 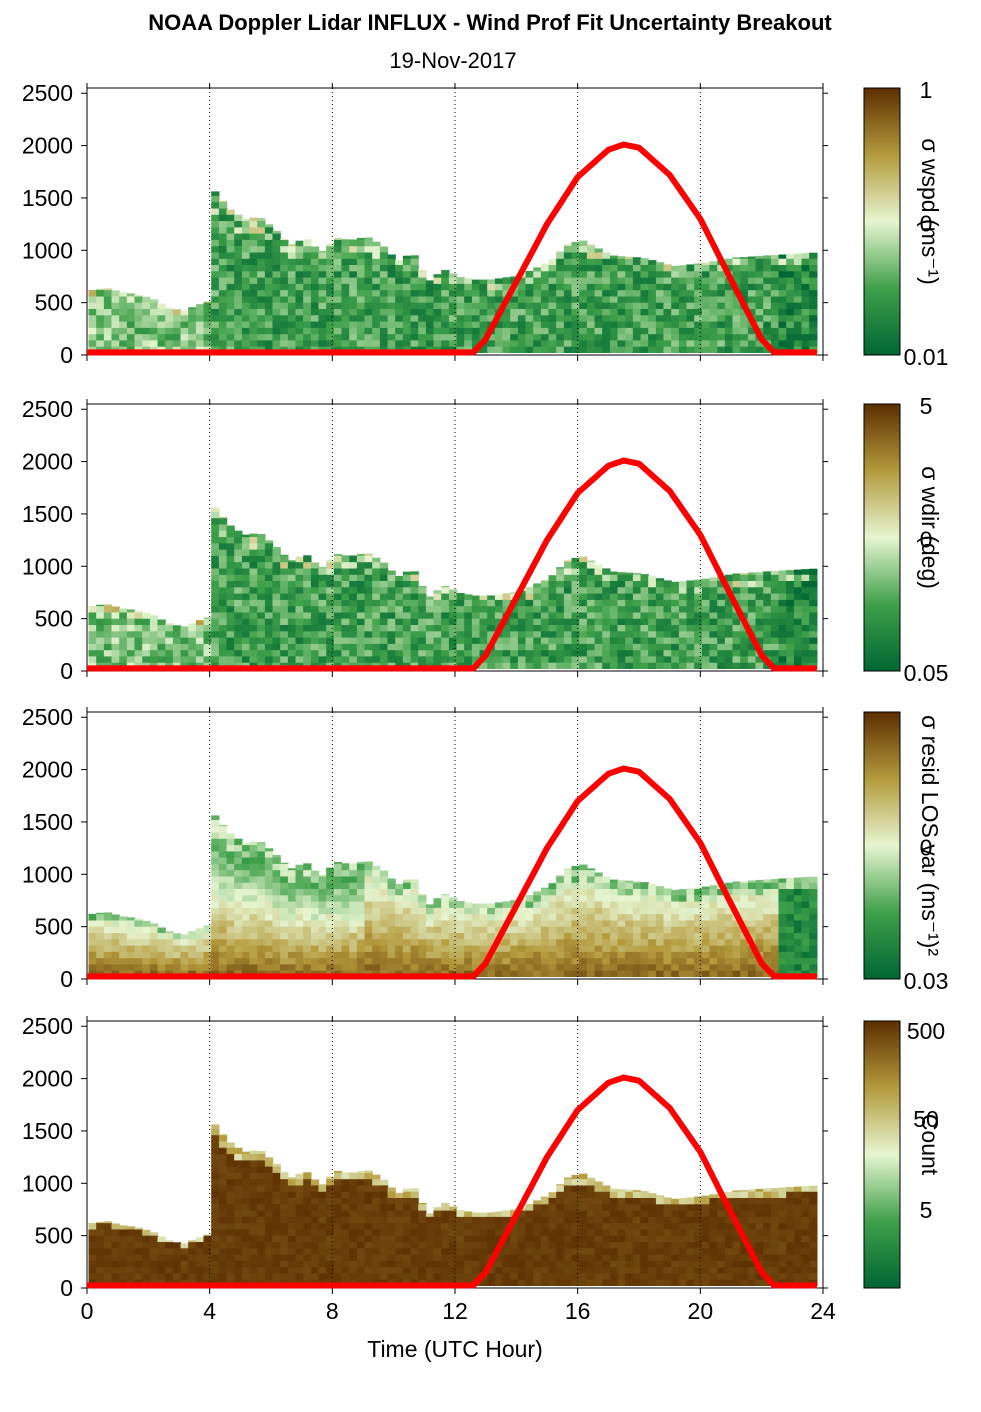 I want to click on heatmap-resid, so click(x=453, y=896).